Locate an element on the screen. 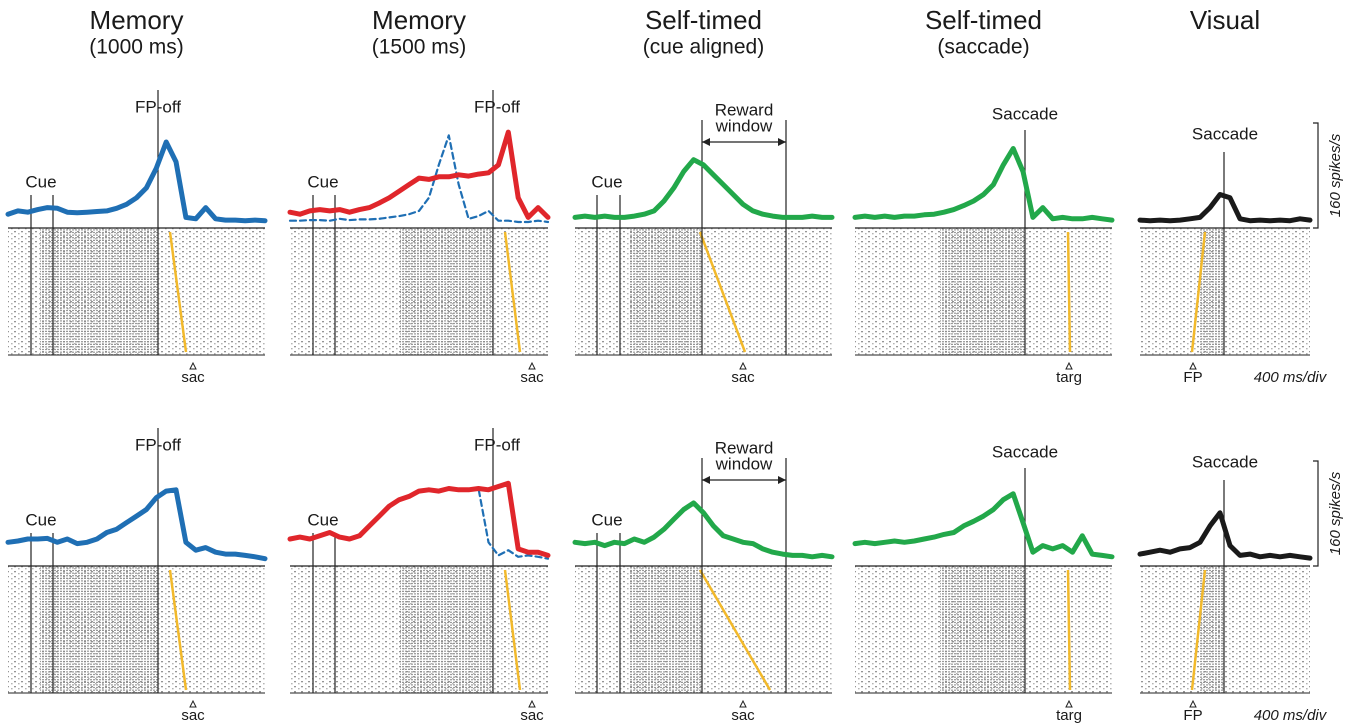 The width and height of the screenshot is (1358, 723). panel: Visual Saccade FP 400 ms/div 160 spikes/s is located at coordinates (1240, 195).